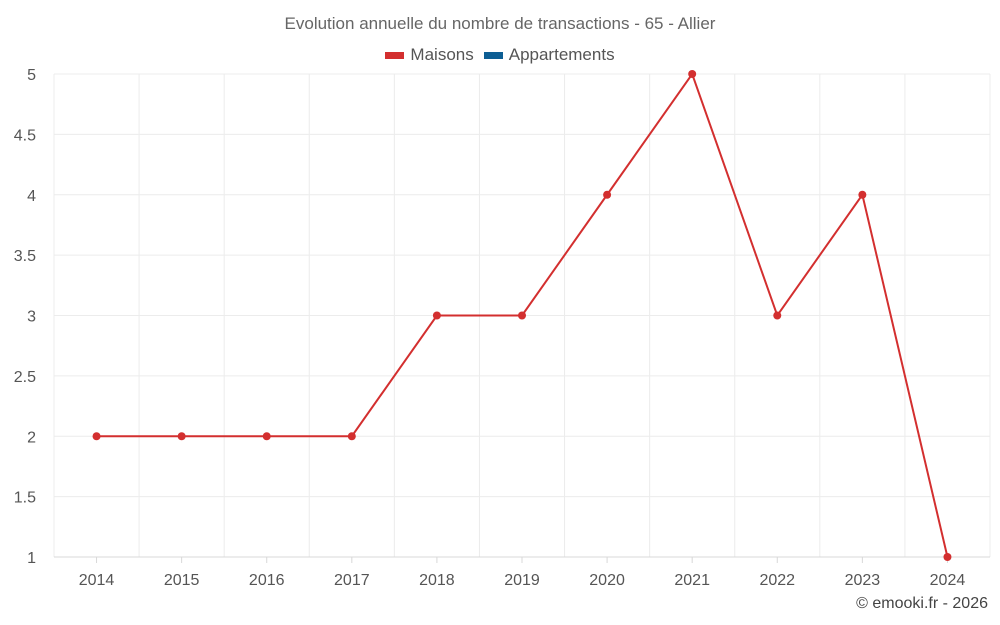  What do you see at coordinates (437, 580) in the screenshot?
I see `x-tick-label: 2018` at bounding box center [437, 580].